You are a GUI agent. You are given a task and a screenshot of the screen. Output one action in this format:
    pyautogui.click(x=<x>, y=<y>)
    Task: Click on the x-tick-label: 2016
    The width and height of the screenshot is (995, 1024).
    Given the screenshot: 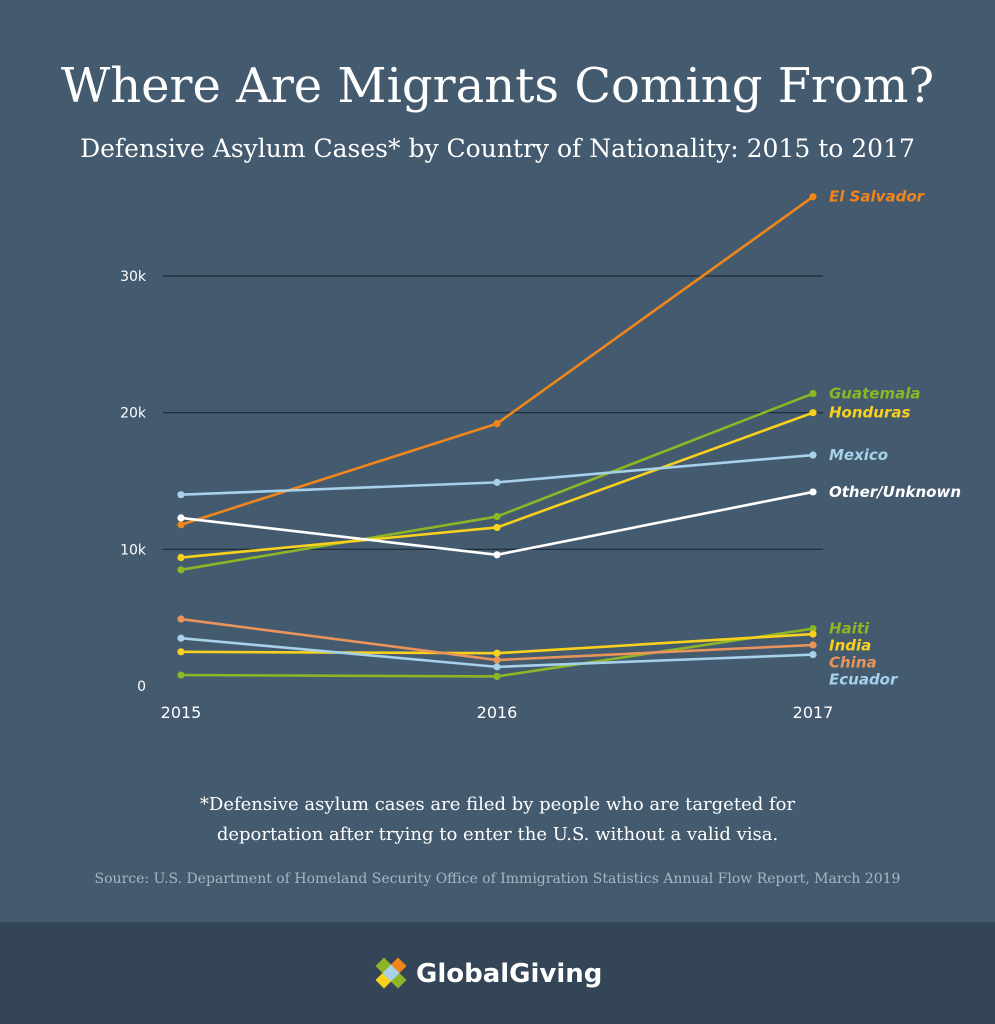 What is the action you would take?
    pyautogui.click(x=497, y=712)
    